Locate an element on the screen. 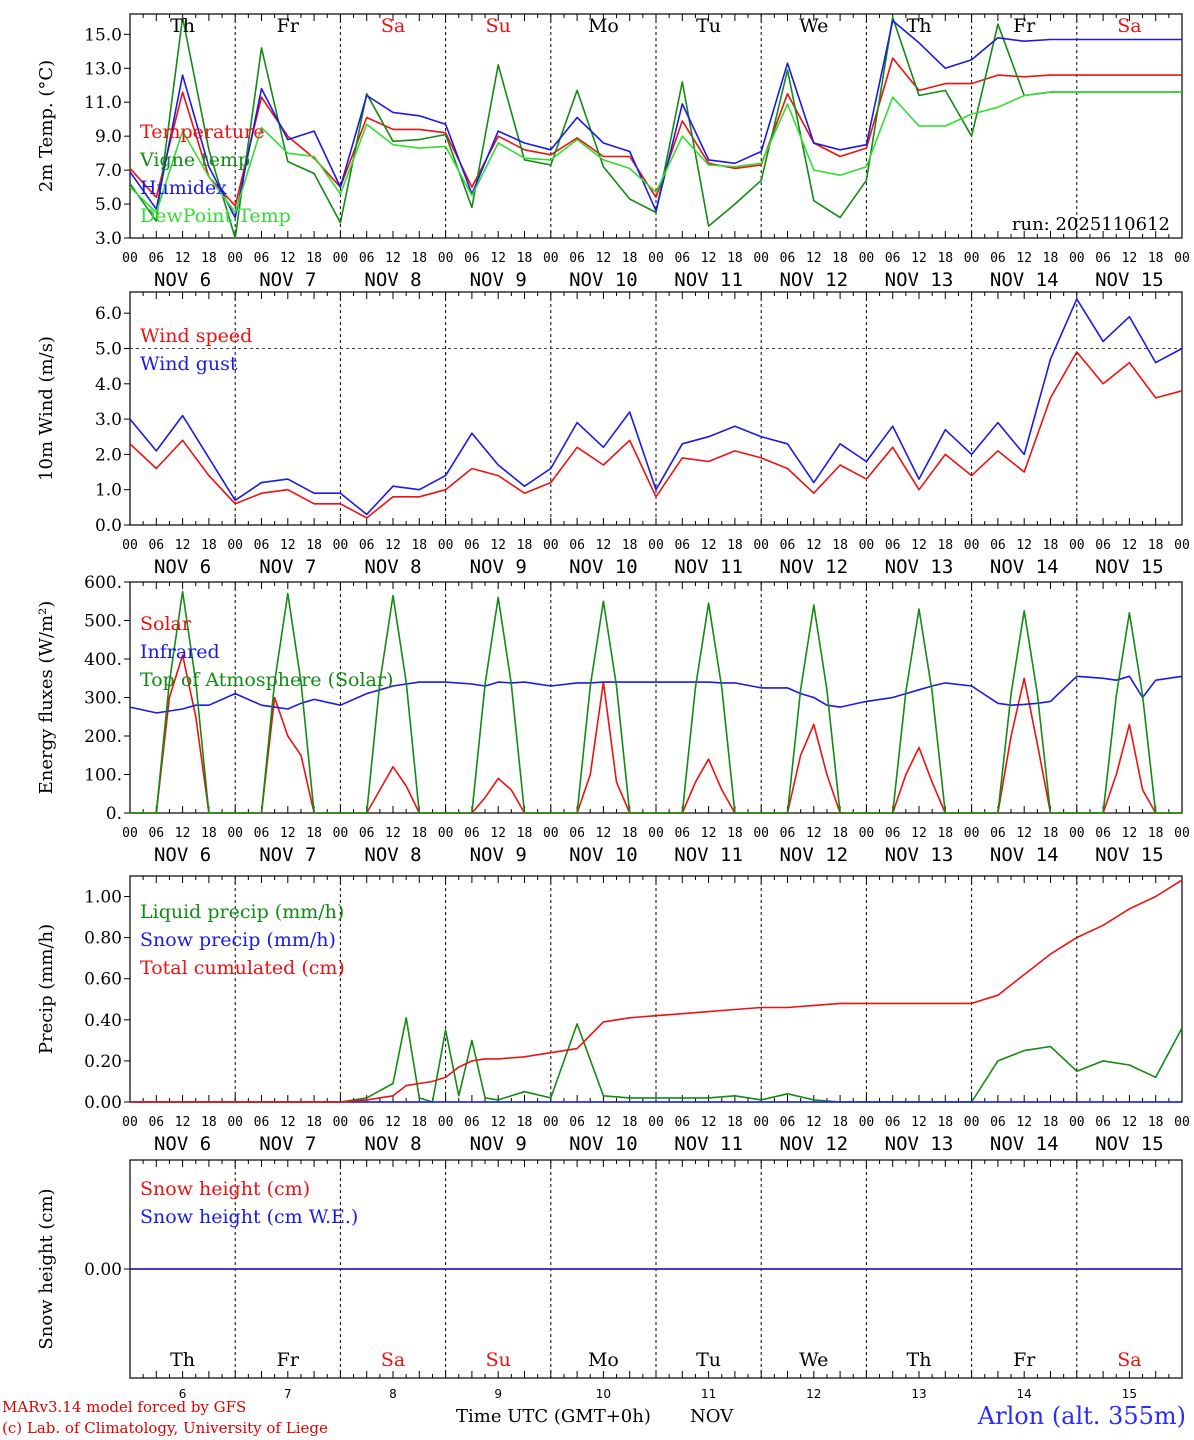 The height and width of the screenshot is (1440, 1194). day-number-label: 13 is located at coordinates (918, 1394).